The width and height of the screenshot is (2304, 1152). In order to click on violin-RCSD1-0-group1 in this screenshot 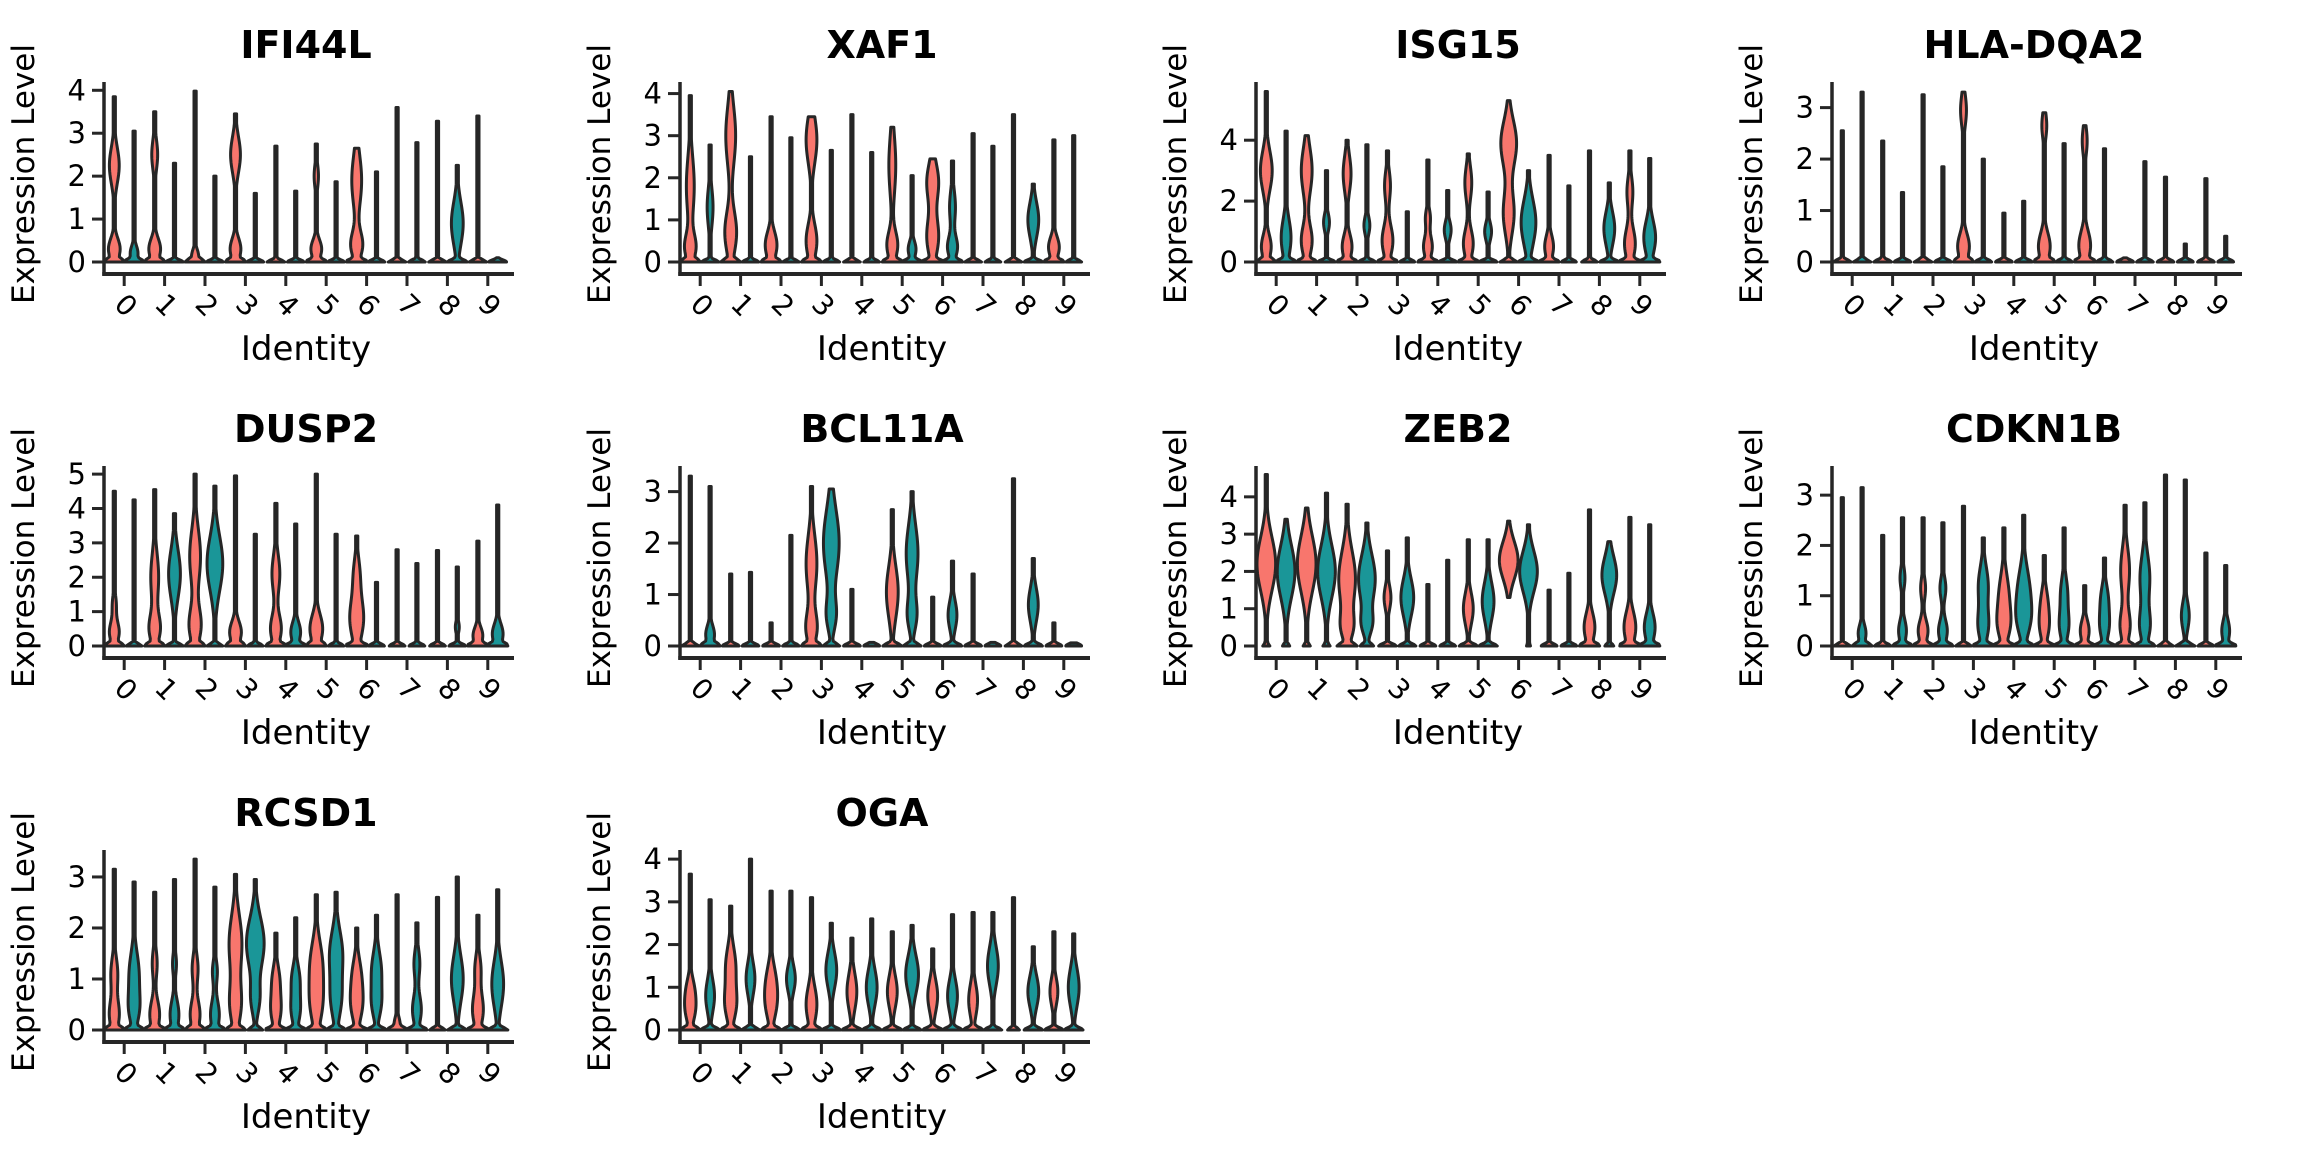, I will do `click(114, 949)`.